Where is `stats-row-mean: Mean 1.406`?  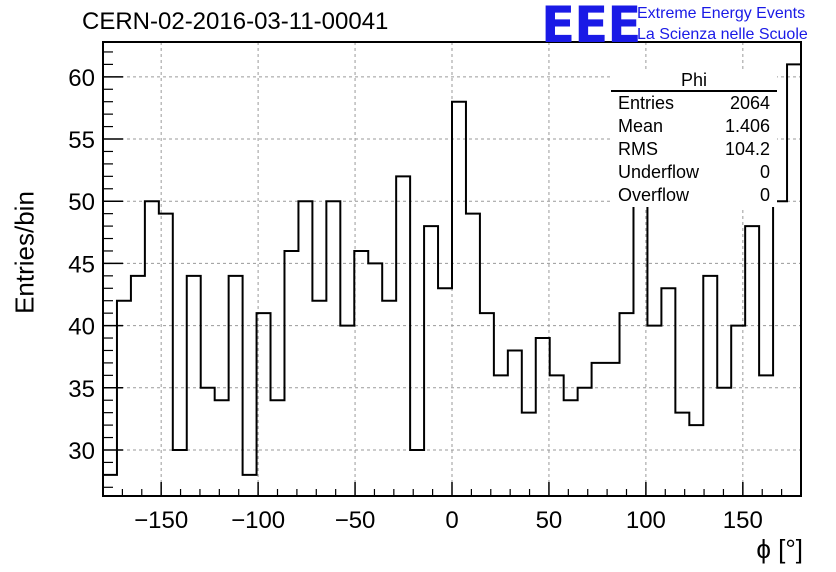 stats-row-mean: Mean 1.406 is located at coordinates (694, 126).